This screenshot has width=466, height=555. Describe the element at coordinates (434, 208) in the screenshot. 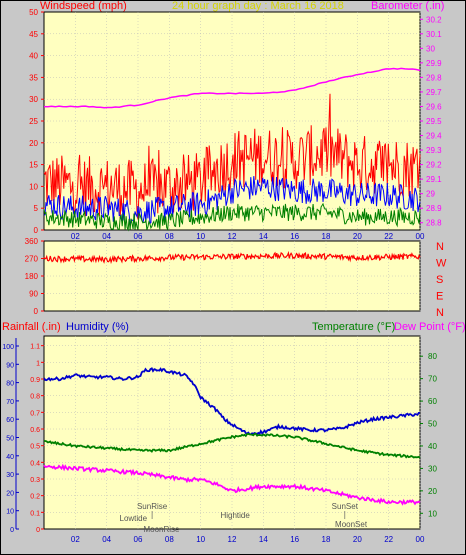

I see `barometer-tick-label: 28.9` at that location.